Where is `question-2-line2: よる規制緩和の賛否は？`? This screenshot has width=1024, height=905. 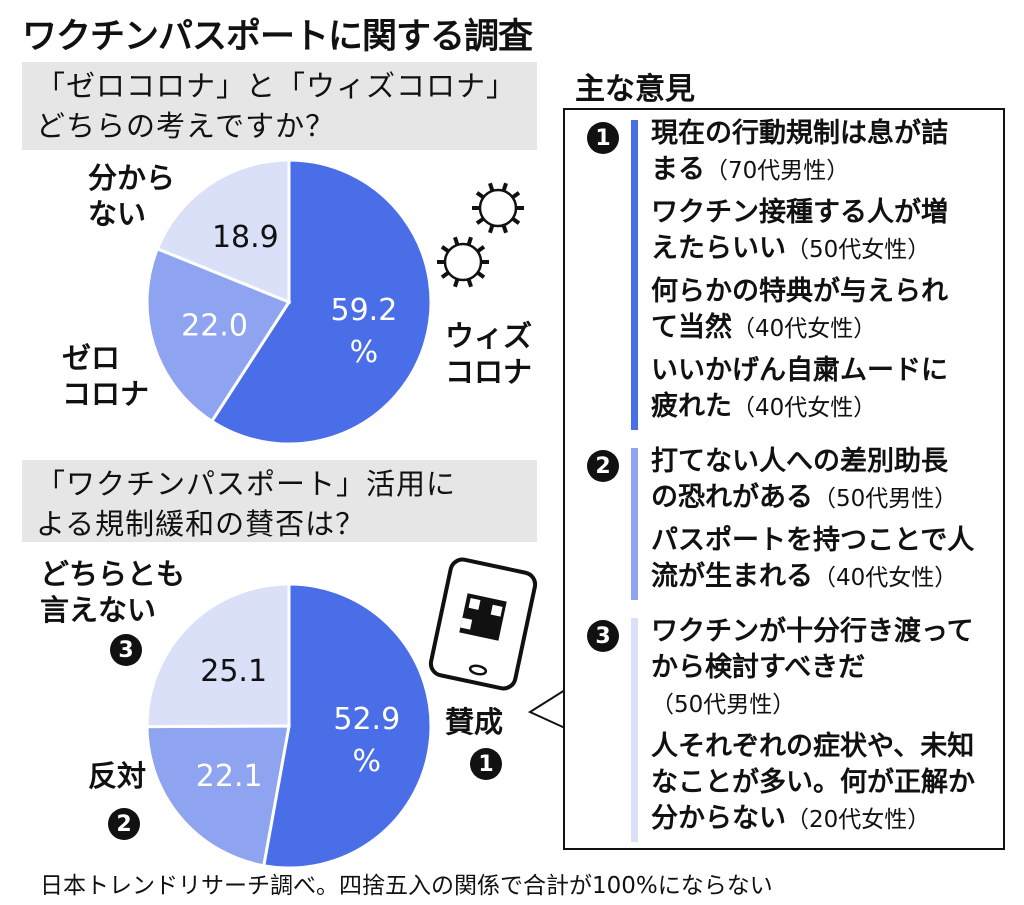 question-2-line2: よる規制緩和の賛否は？ is located at coordinates (201, 524).